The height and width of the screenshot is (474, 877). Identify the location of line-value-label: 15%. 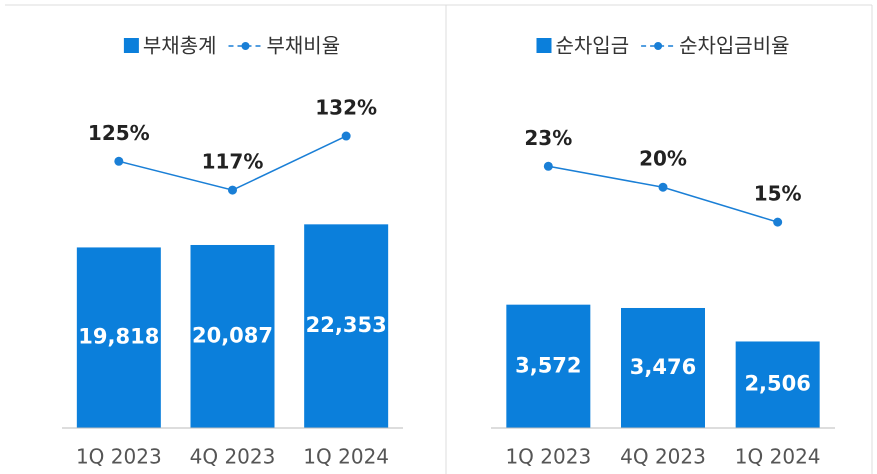
(778, 194).